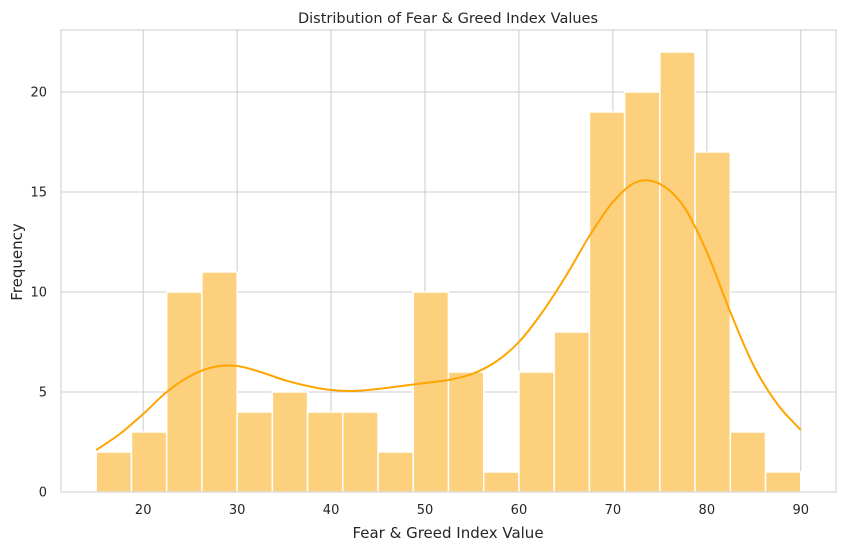 The image size is (845, 550). What do you see at coordinates (425, 510) in the screenshot?
I see `x-tick-label: 50` at bounding box center [425, 510].